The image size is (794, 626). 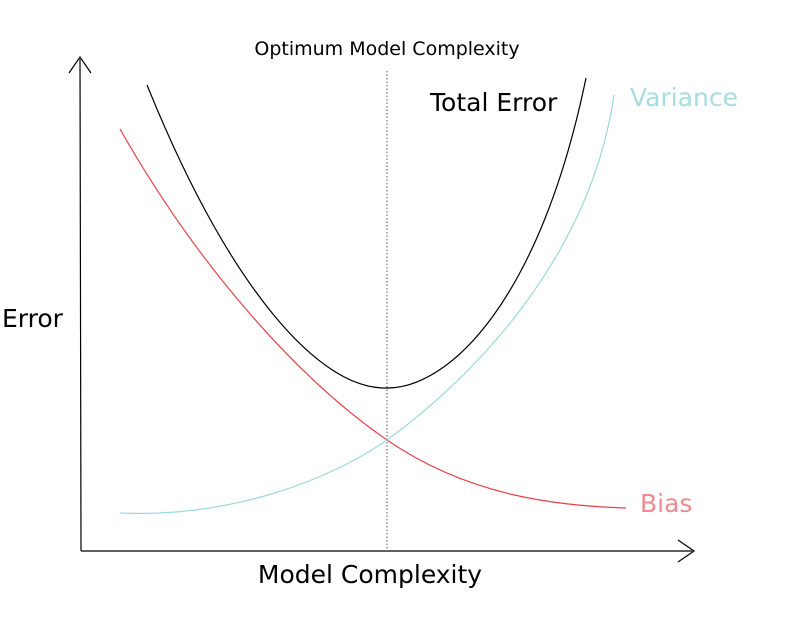 I want to click on bias-label: Bias, so click(x=666, y=503).